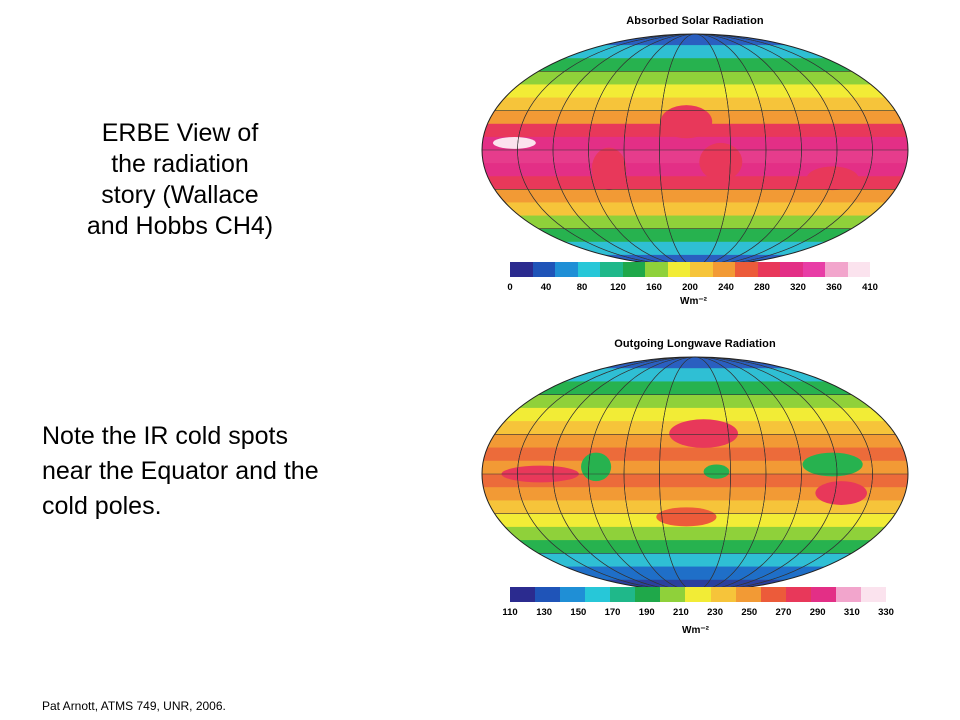  Describe the element at coordinates (834, 287) in the screenshot. I see `colorbar-tick-label: 360` at that location.